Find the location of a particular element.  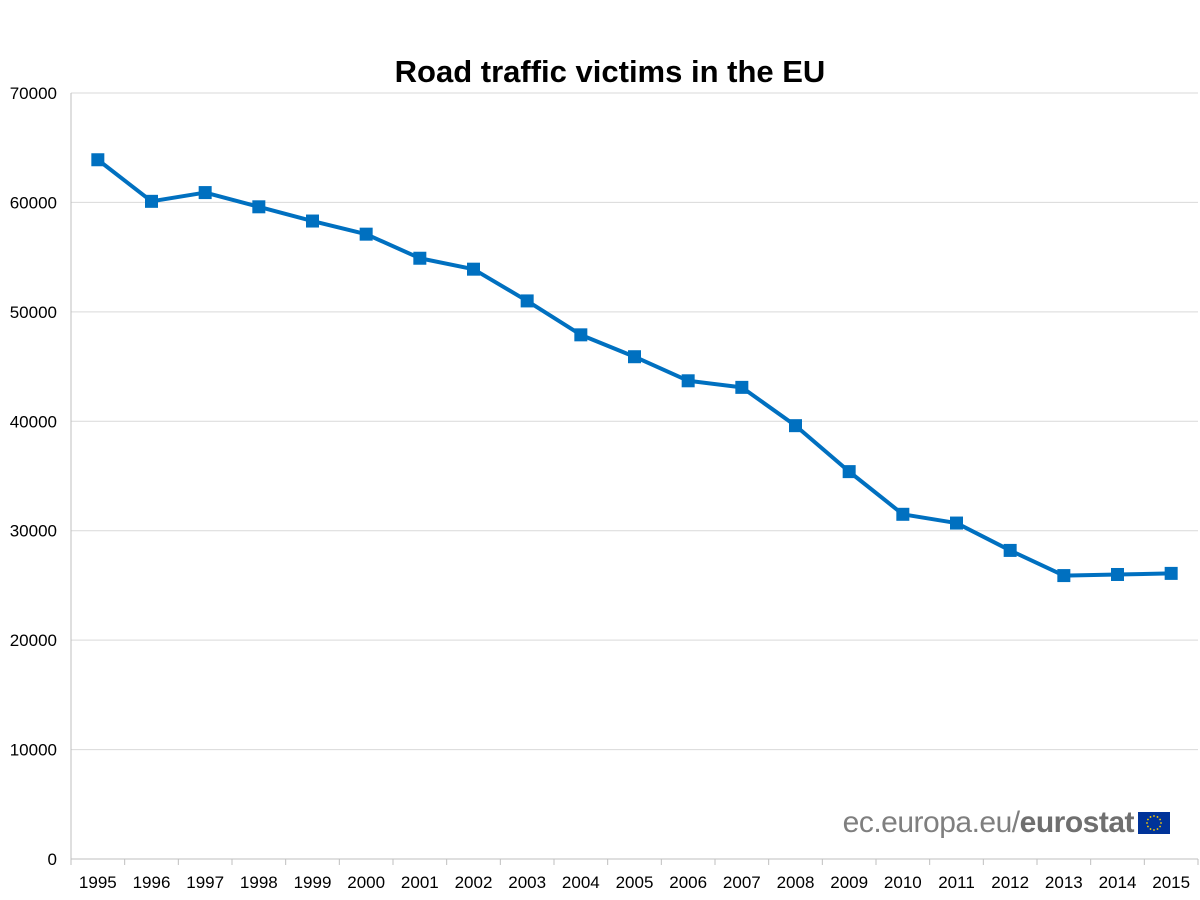

x-tick-label: 2010 is located at coordinates (903, 882).